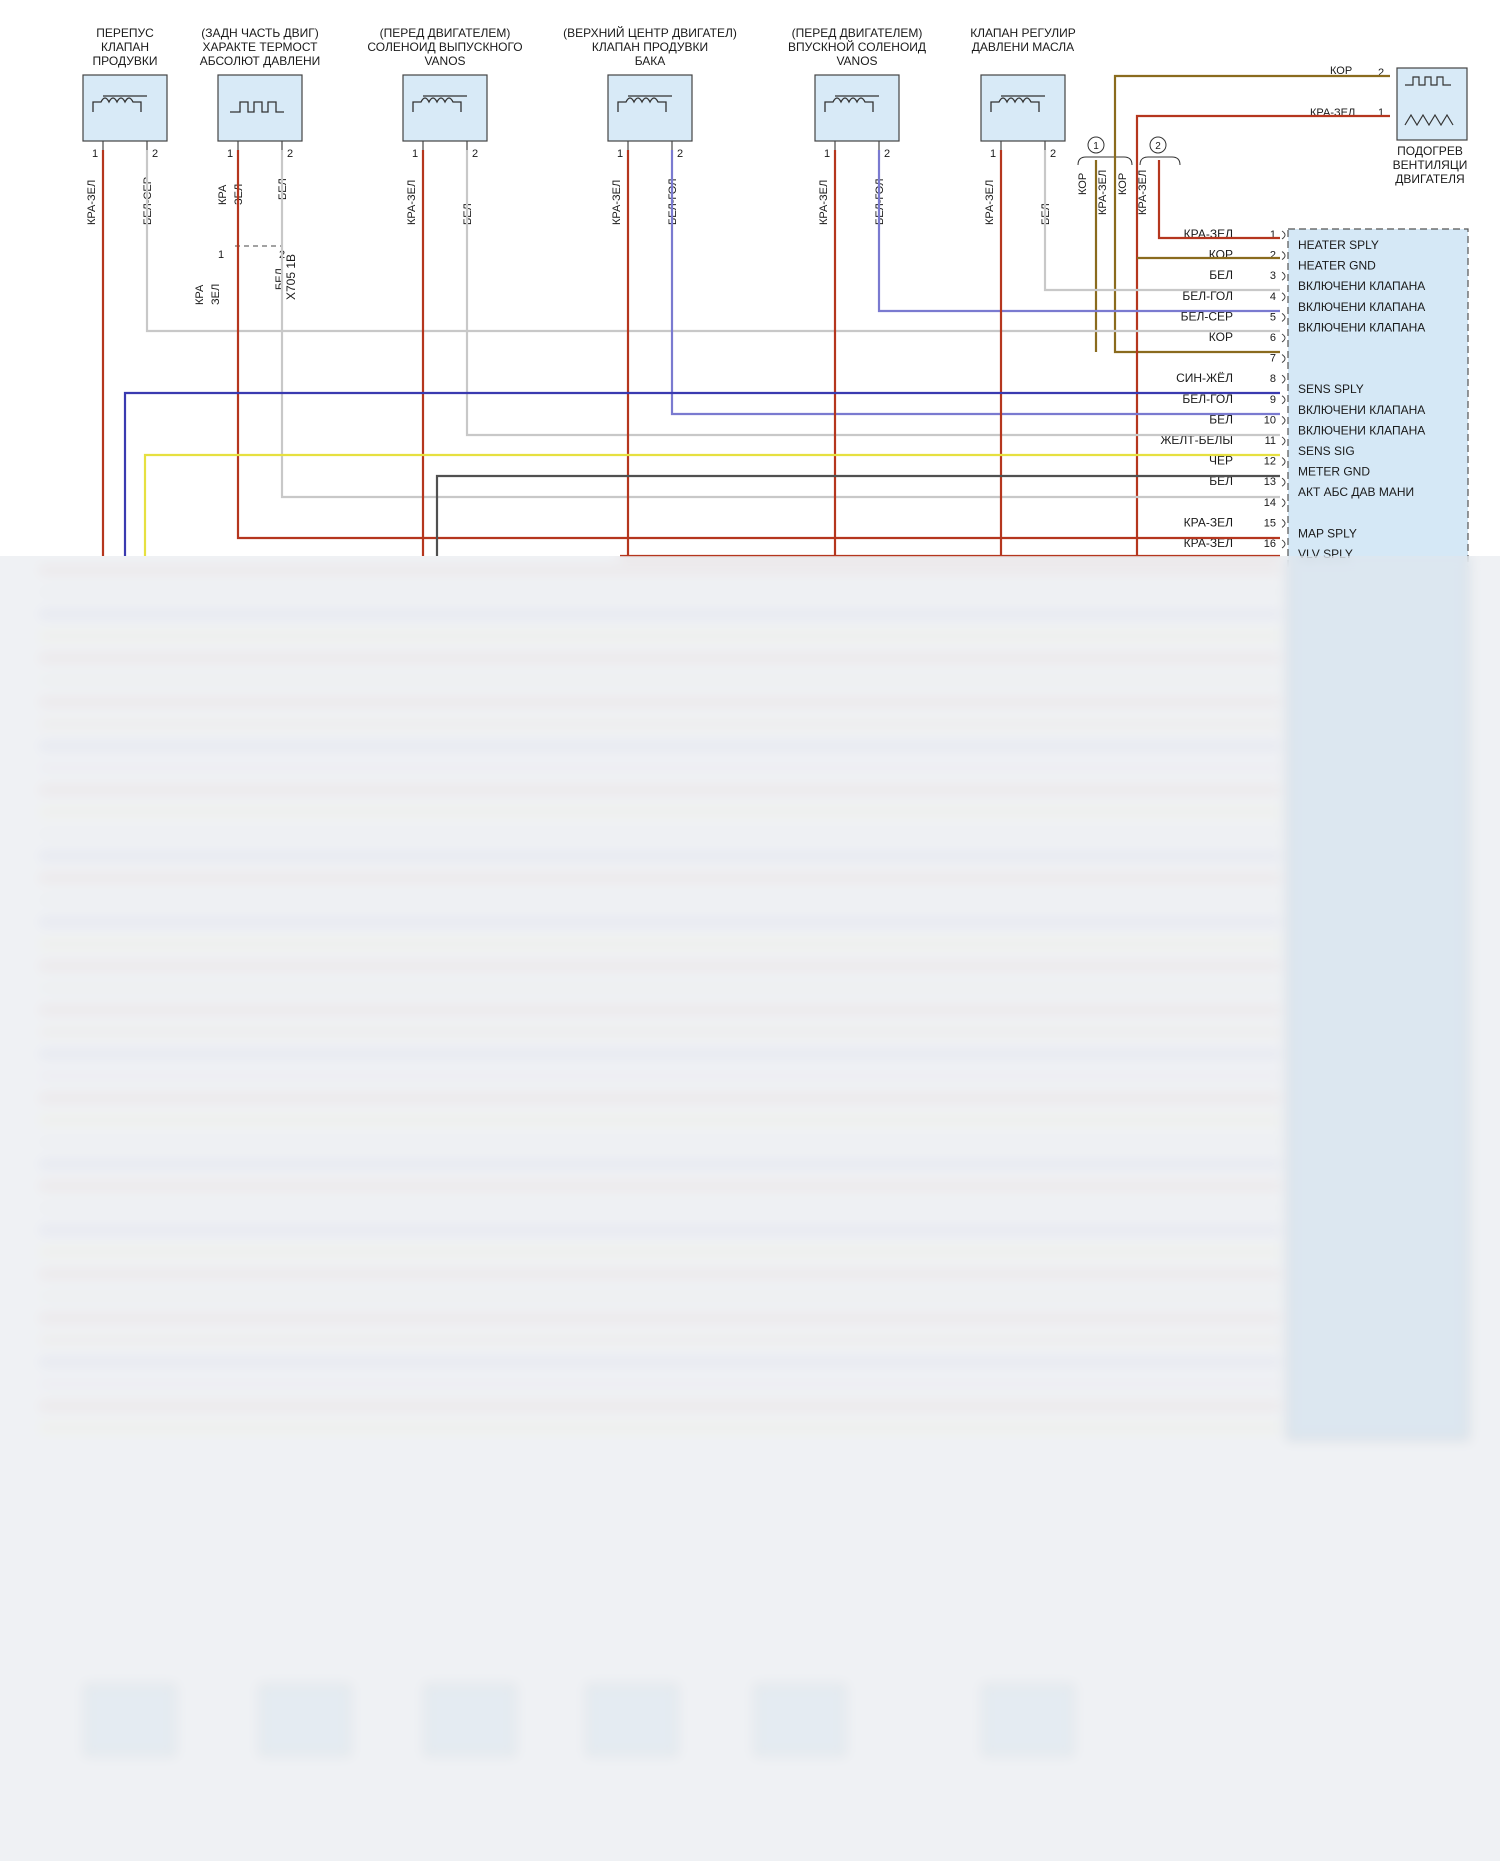 Image resolution: width=1500 pixels, height=1861 pixels. What do you see at coordinates (280, 279) in the screenshot?
I see `wire-color-label: БЕЛ` at bounding box center [280, 279].